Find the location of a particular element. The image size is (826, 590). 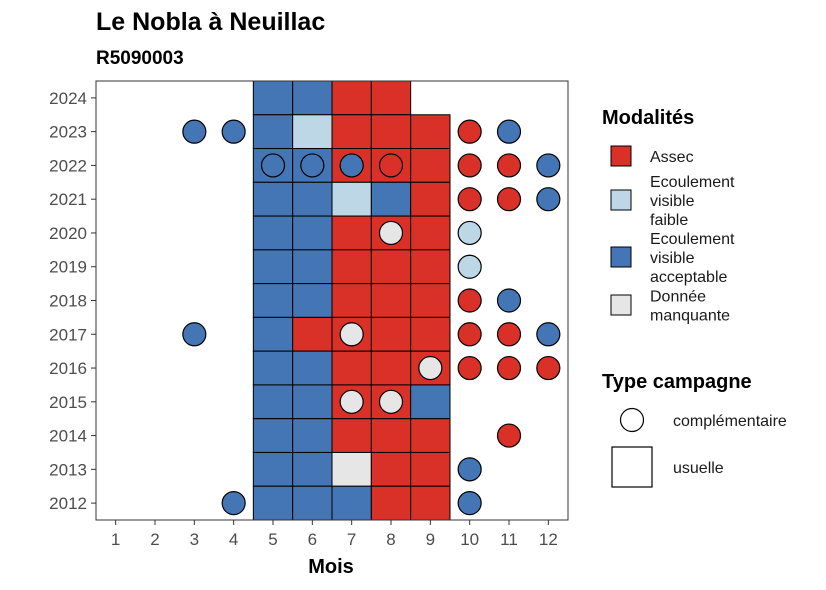

legend-title-campagne: Type campagne is located at coordinates (677, 382).